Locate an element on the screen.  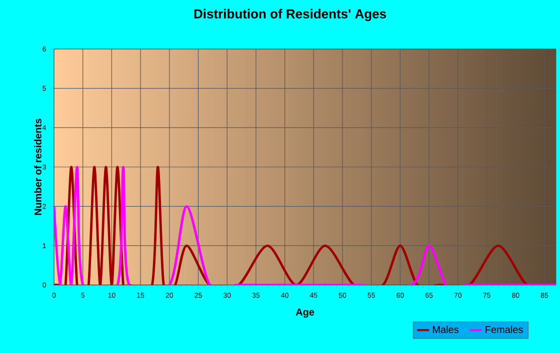
chart-title: Distribution of Residents' Ages is located at coordinates (290, 15).